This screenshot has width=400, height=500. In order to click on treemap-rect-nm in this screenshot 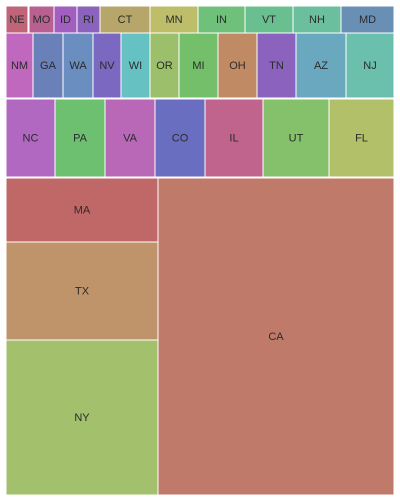, I will do `click(19, 65)`.